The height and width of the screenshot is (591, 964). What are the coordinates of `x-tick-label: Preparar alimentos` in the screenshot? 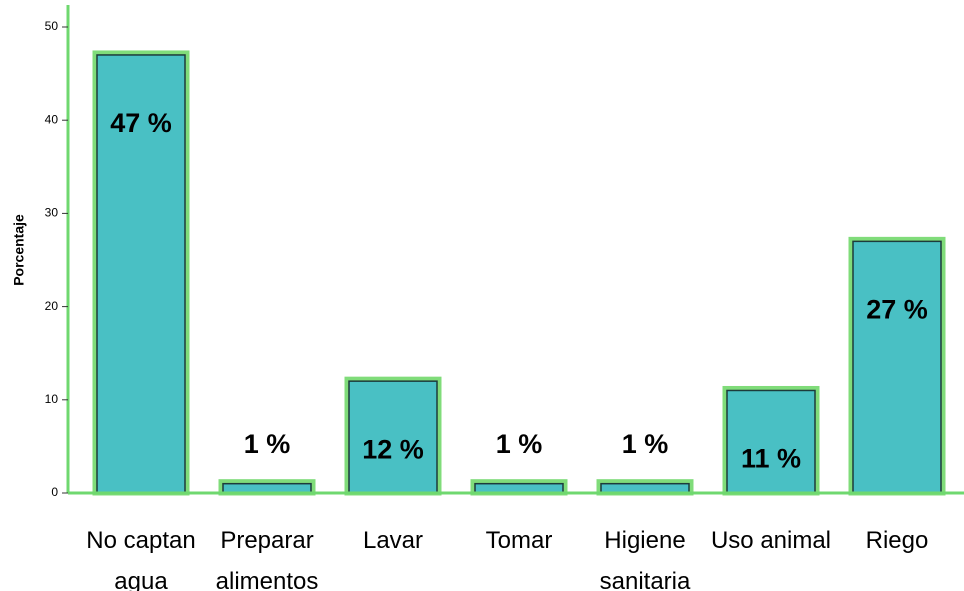 It's located at (267, 559).